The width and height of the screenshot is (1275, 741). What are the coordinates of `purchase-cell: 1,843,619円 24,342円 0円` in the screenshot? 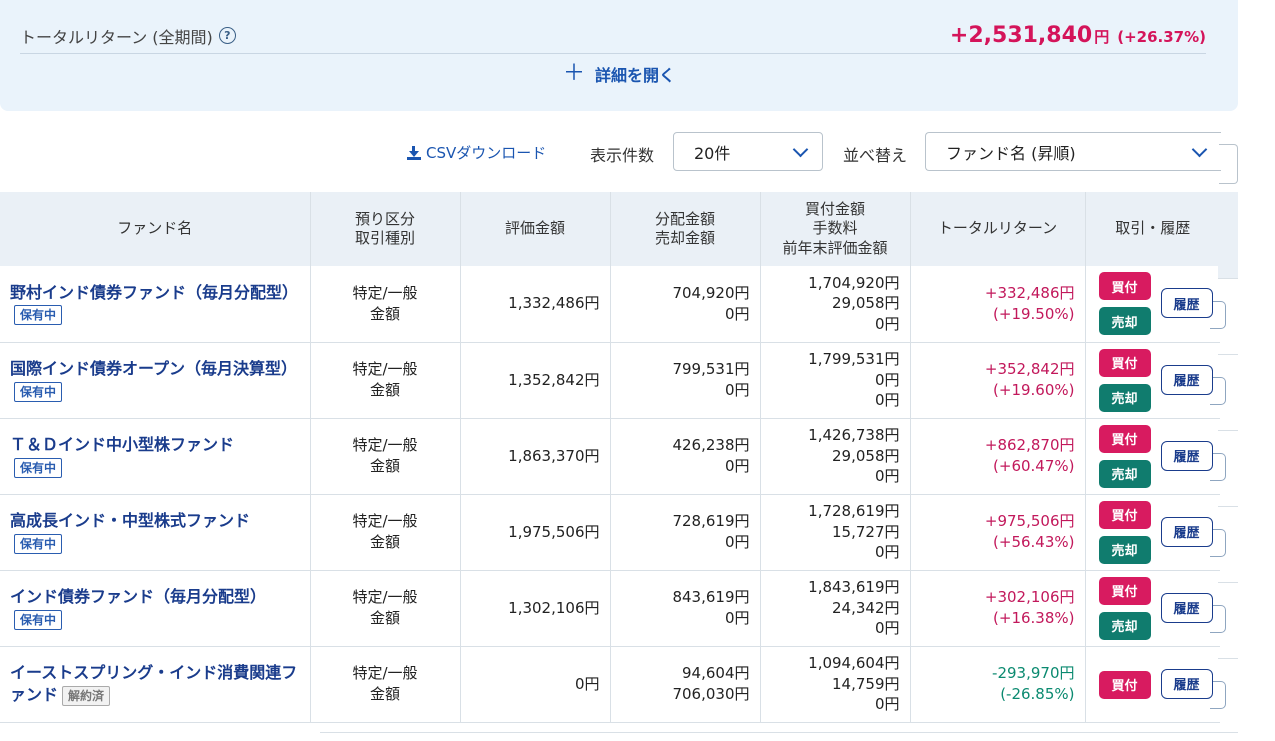 It's located at (835, 608).